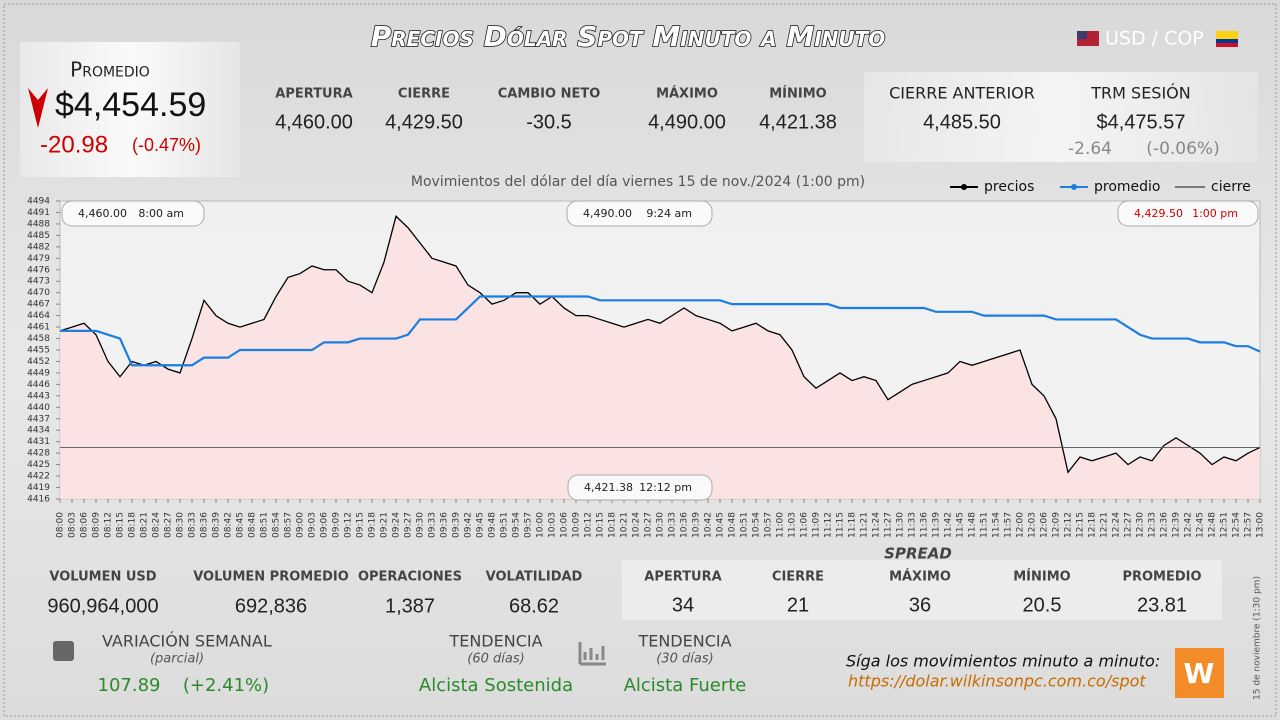 This screenshot has width=1280, height=724. Describe the element at coordinates (1140, 93) in the screenshot. I see `trm-label: TRM SESIÓN` at that location.